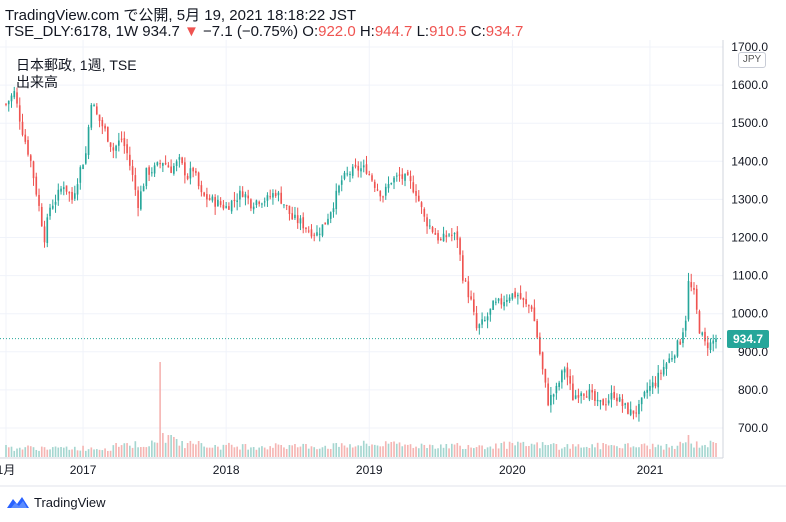  I want to click on open-label: O:, so click(310, 31).